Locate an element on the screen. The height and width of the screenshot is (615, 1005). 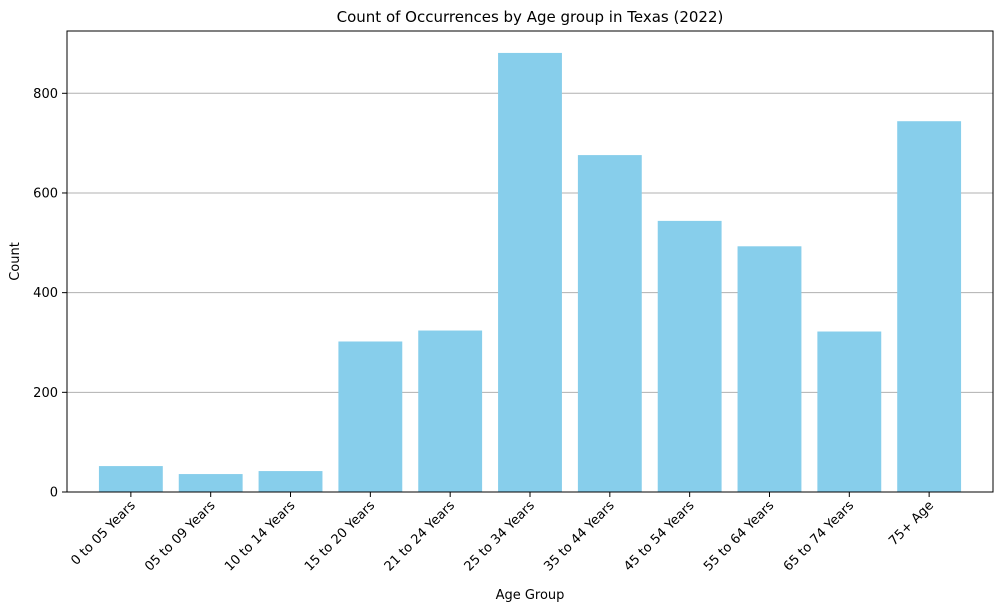
x-tick-label: 25 to 34 Years is located at coordinates (500, 536).